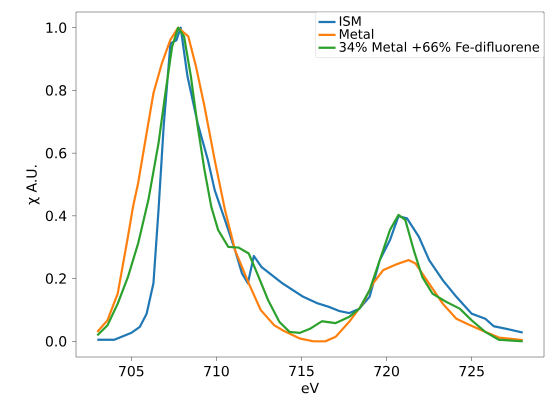  What do you see at coordinates (56, 278) in the screenshot?
I see `y-tick-label: 0.2` at bounding box center [56, 278].